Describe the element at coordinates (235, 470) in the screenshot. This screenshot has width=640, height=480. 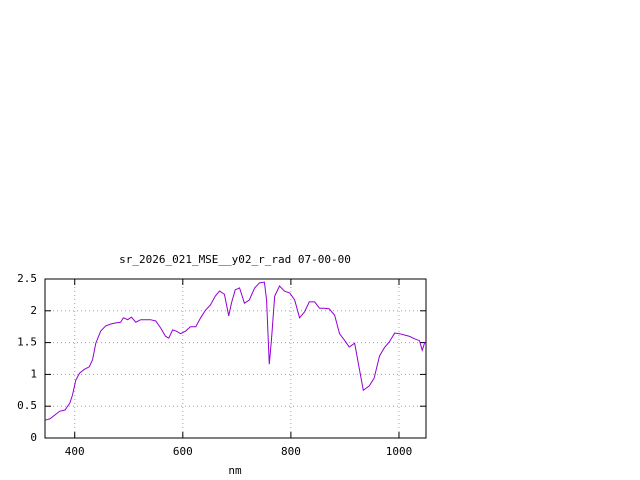
I see `x-axis-label: nm` at that location.